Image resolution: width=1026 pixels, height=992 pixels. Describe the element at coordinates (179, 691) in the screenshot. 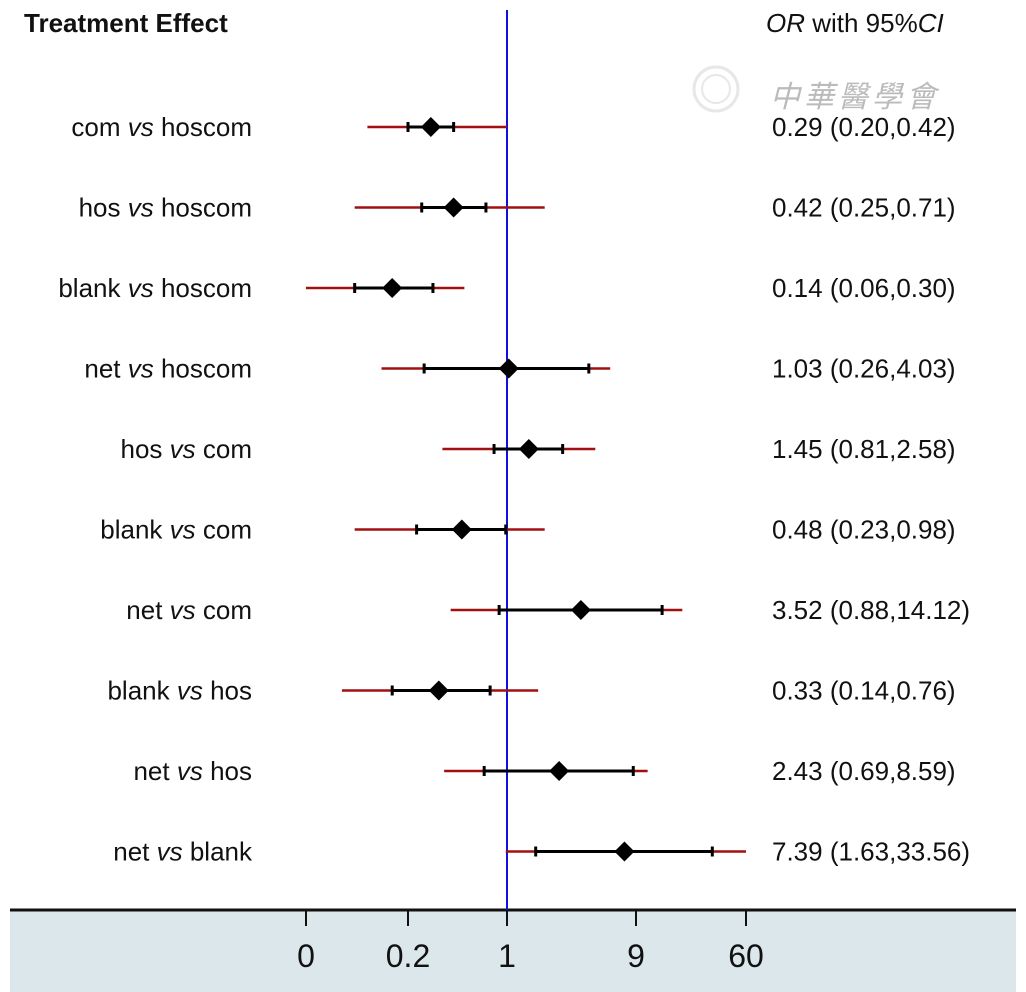

I see `row-label: blank vs hos` at that location.